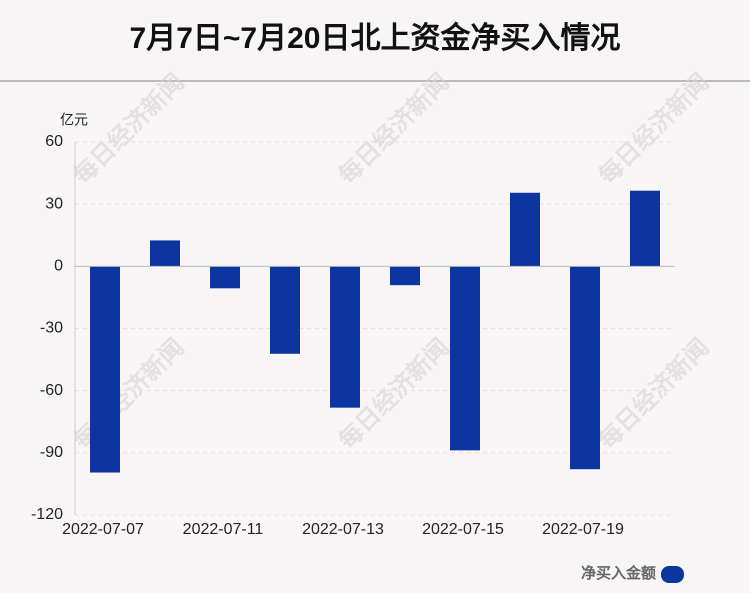 The width and height of the screenshot is (750, 593). Describe the element at coordinates (51, 328) in the screenshot. I see `y-tick-label: -30` at that location.